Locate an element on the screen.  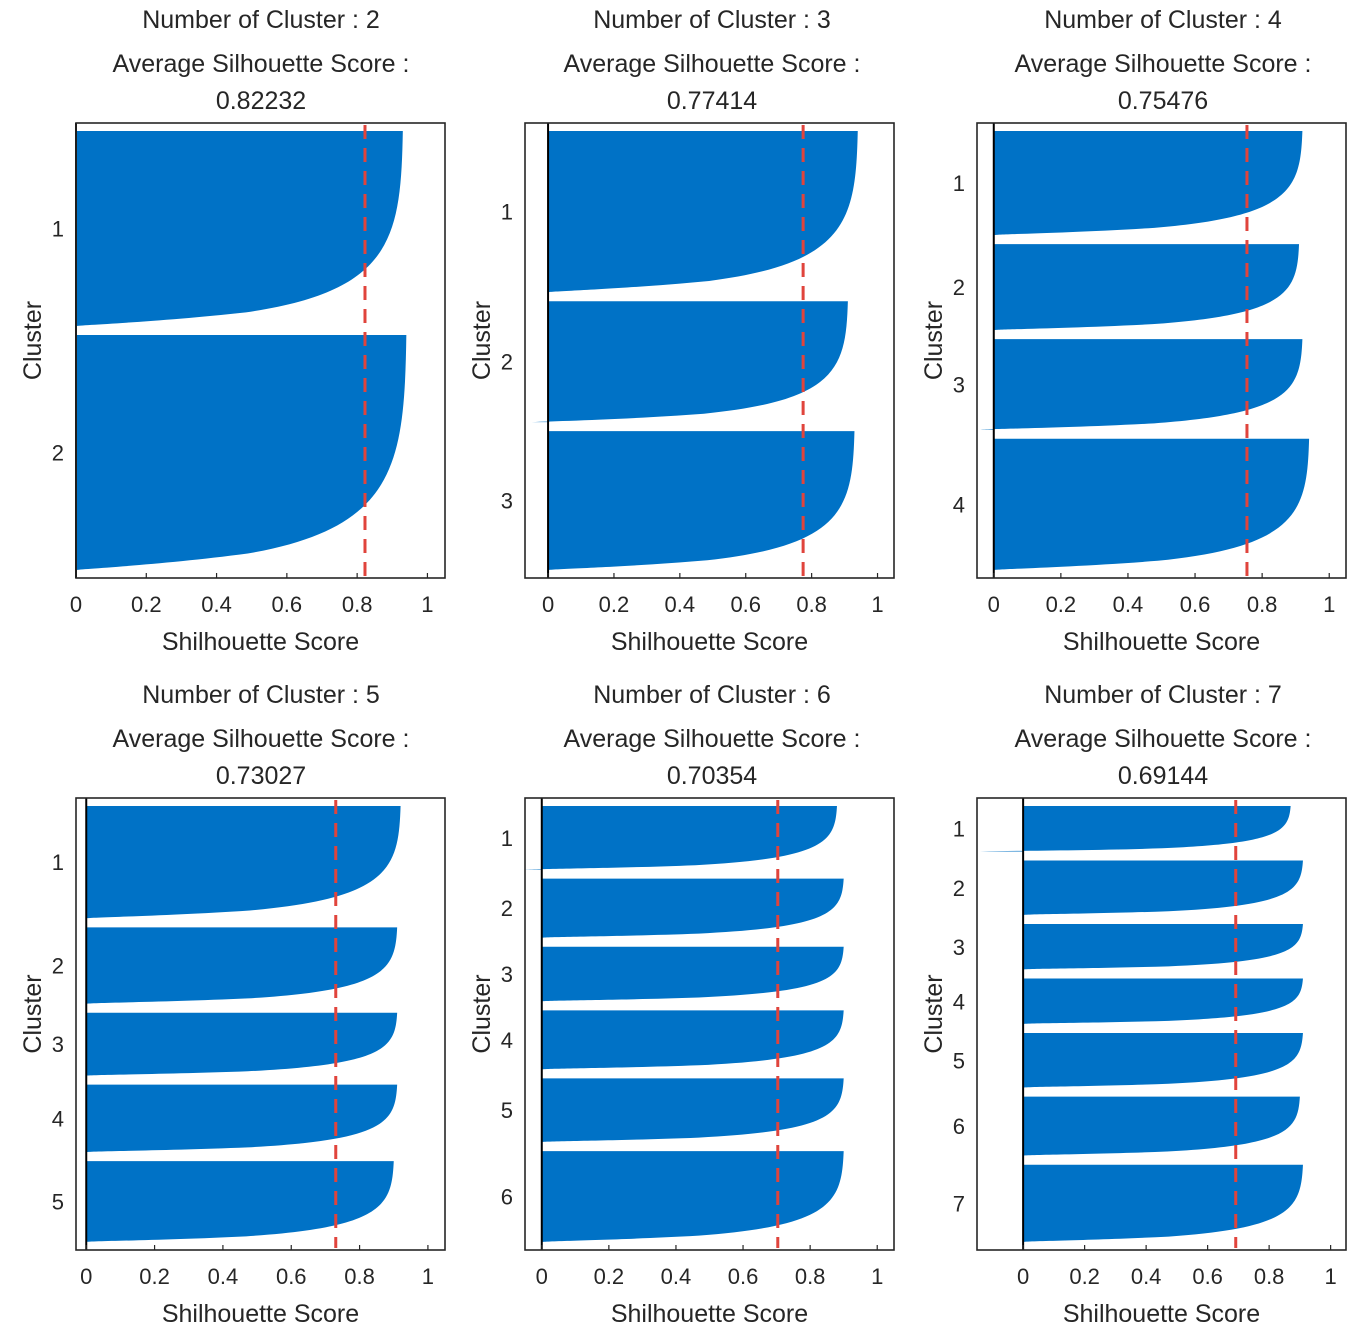
panel-title-line-3: 0.82232 is located at coordinates (261, 101).